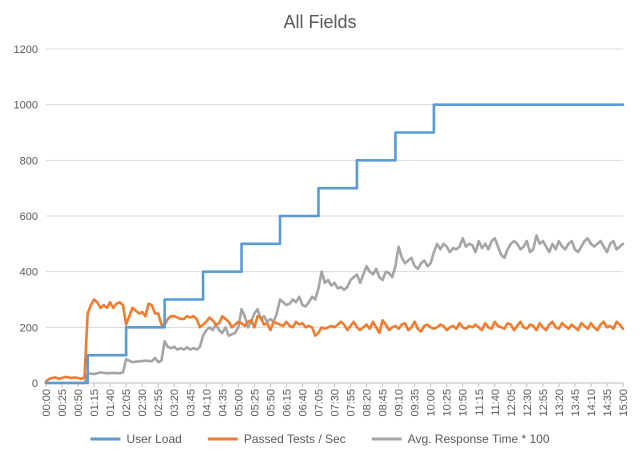 The width and height of the screenshot is (640, 466). Describe the element at coordinates (608, 403) in the screenshot. I see `x-tick-label: 14:35` at that location.